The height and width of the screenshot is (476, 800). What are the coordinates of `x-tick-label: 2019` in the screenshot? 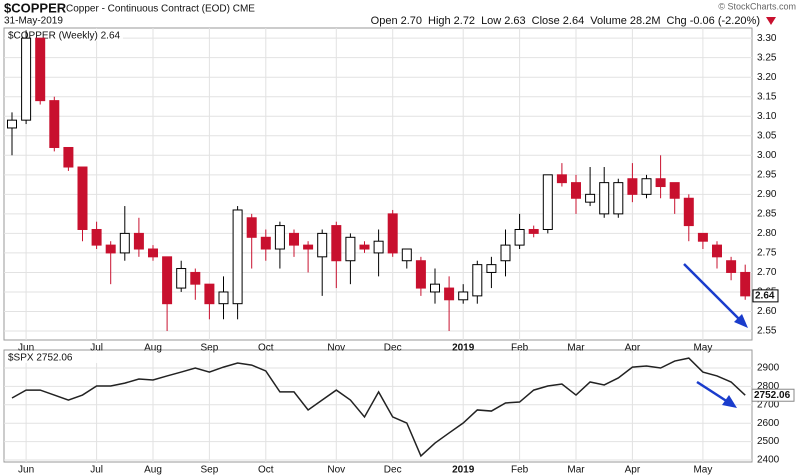 It's located at (463, 348).